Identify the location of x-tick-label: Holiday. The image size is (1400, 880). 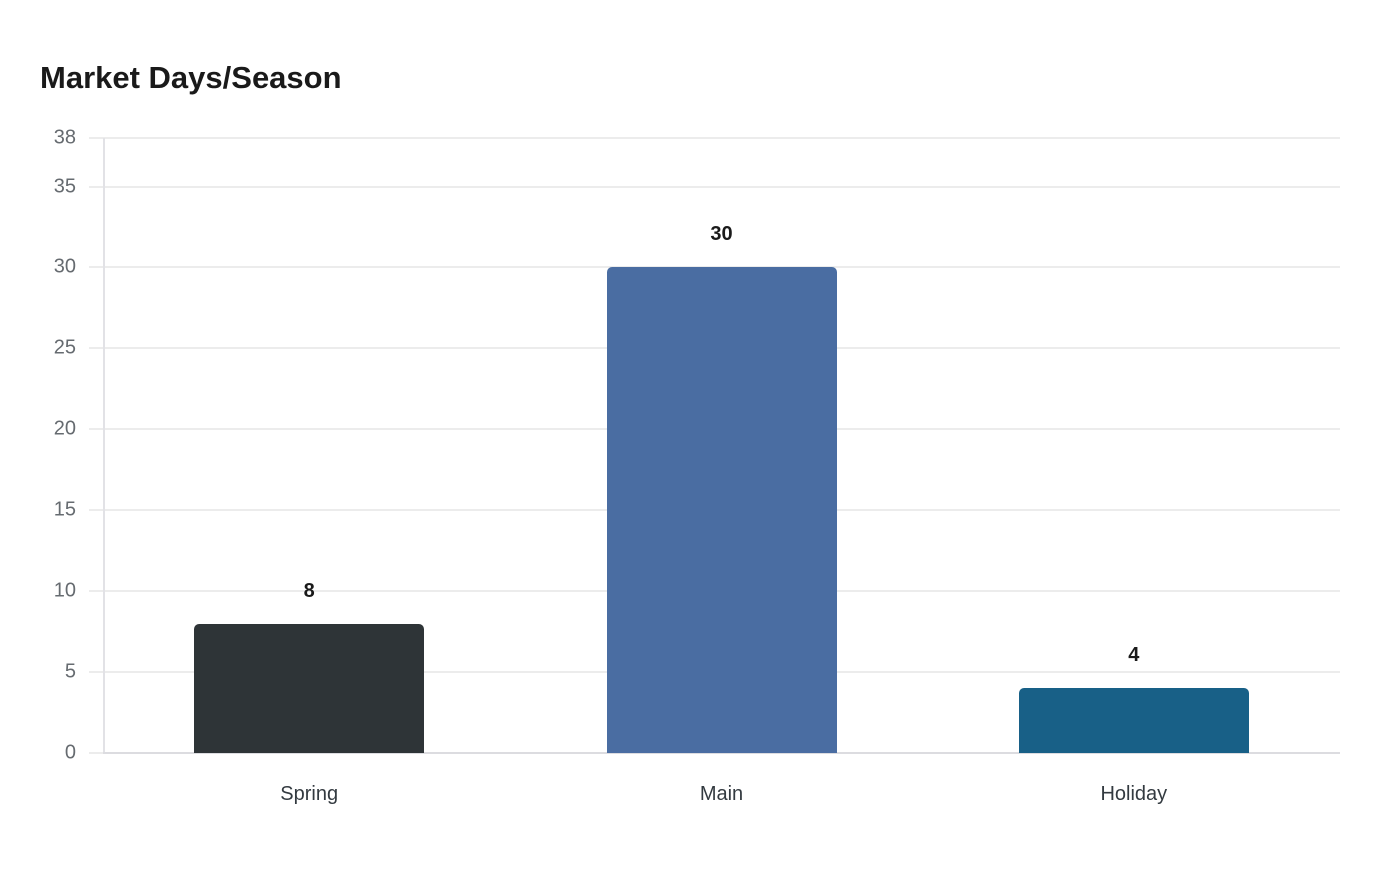
(1134, 794).